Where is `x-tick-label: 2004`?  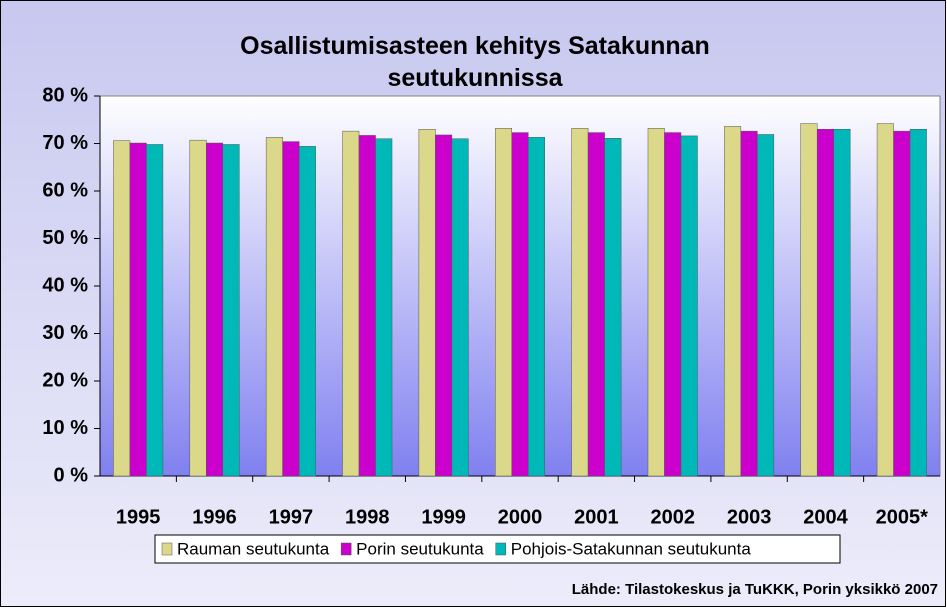
x-tick-label: 2004 is located at coordinates (825, 517).